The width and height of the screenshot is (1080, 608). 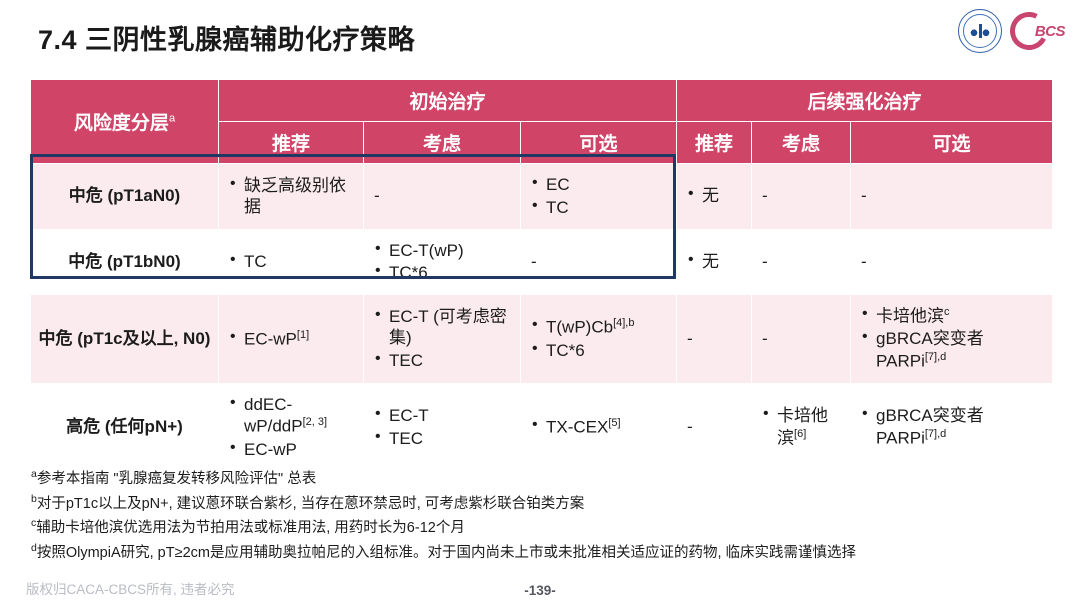 What do you see at coordinates (124, 196) in the screenshot?
I see `risk-stratification-cell: 中危 (pT1aN0)` at bounding box center [124, 196].